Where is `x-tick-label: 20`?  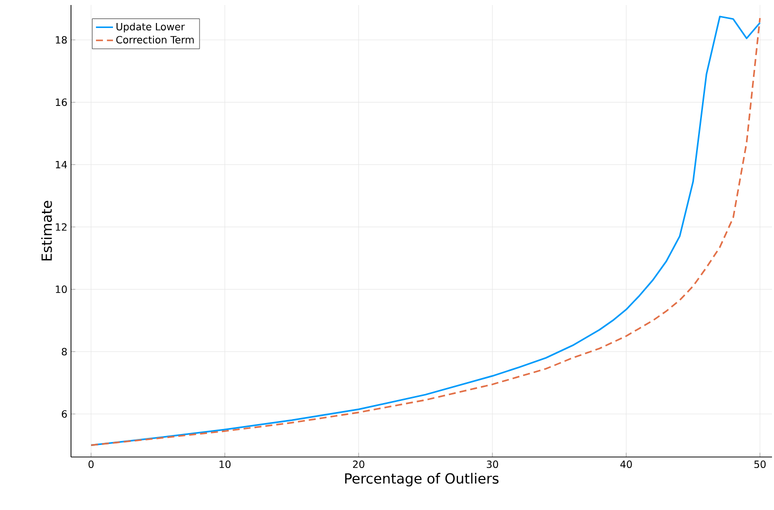 x-tick-label: 20 is located at coordinates (358, 464).